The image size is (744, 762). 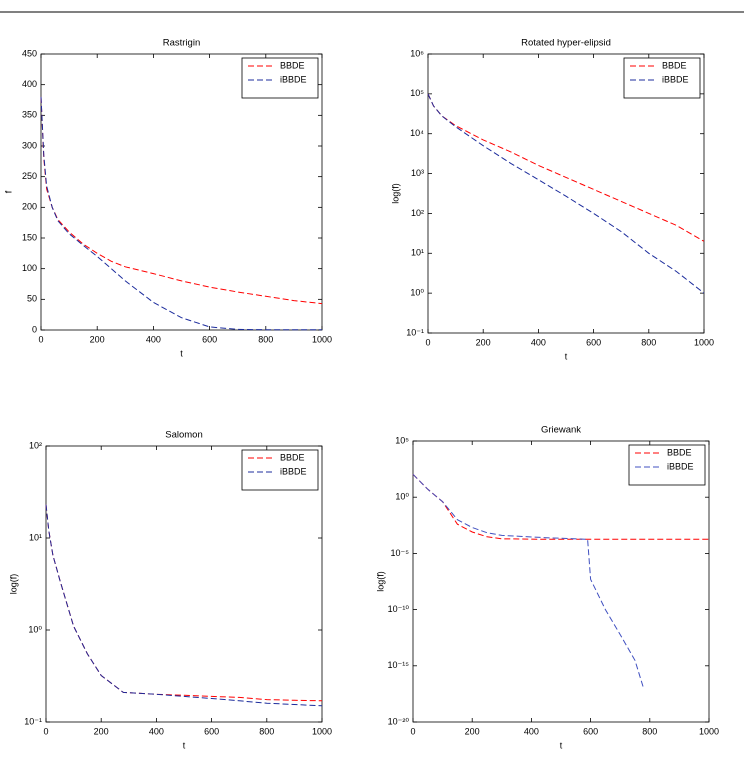 I want to click on y-tick-label: 200, so click(x=29, y=207).